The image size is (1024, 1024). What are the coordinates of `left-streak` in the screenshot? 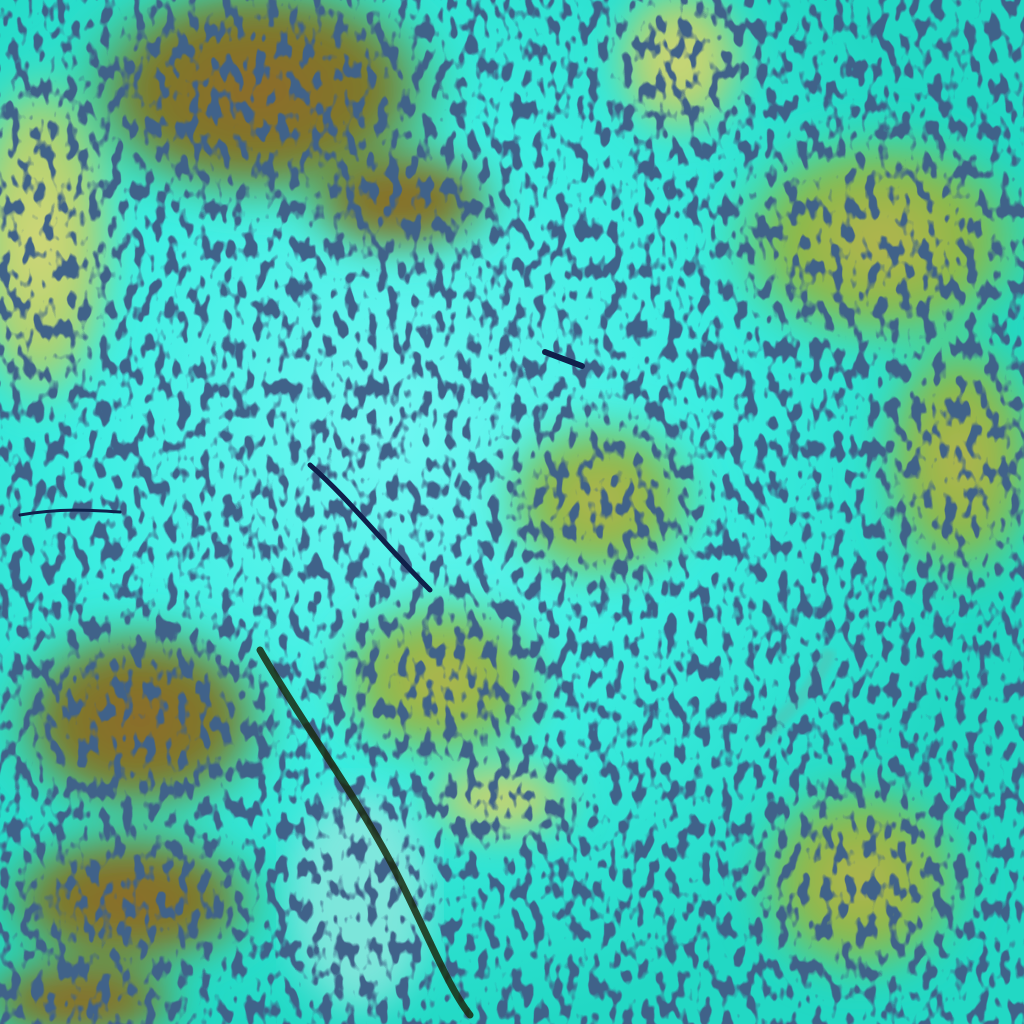 It's located at (70, 512).